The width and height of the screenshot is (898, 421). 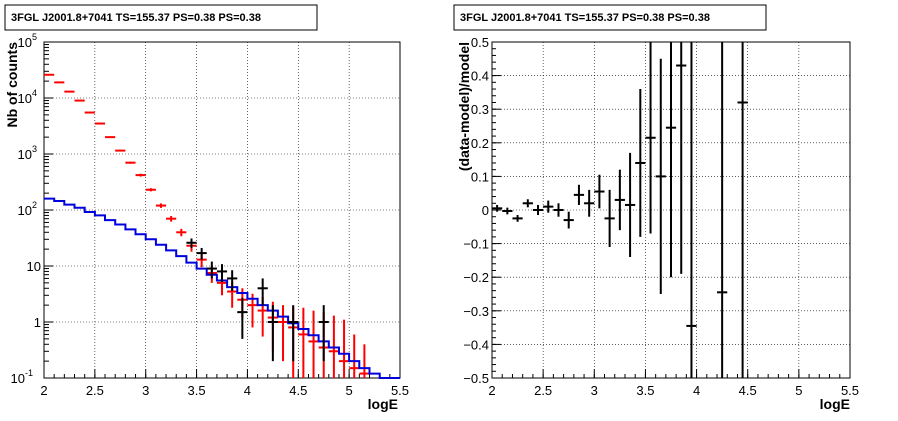 I want to click on y-tick-label: 1, so click(x=37, y=322).